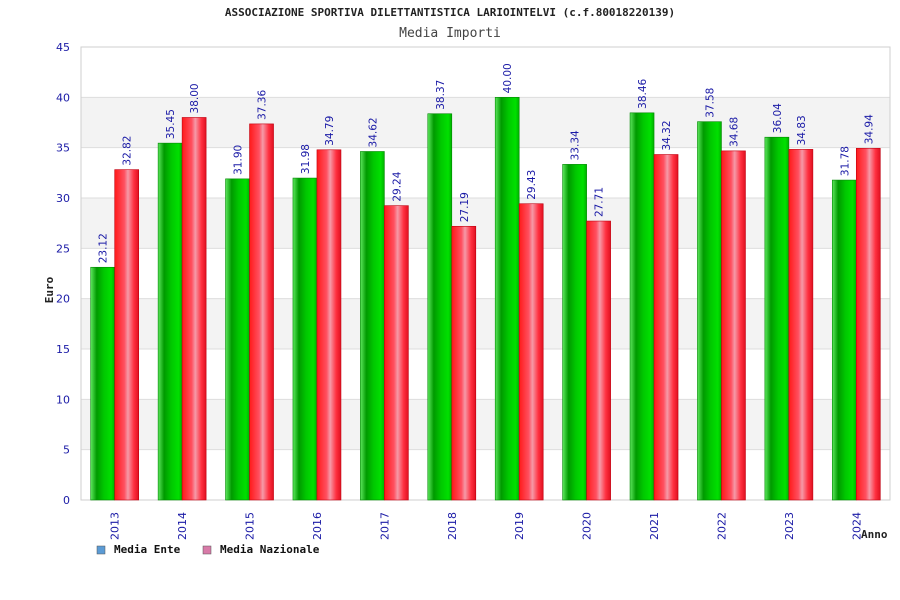  Describe the element at coordinates (531, 352) in the screenshot. I see `bar-media-nazionale-2019` at that location.